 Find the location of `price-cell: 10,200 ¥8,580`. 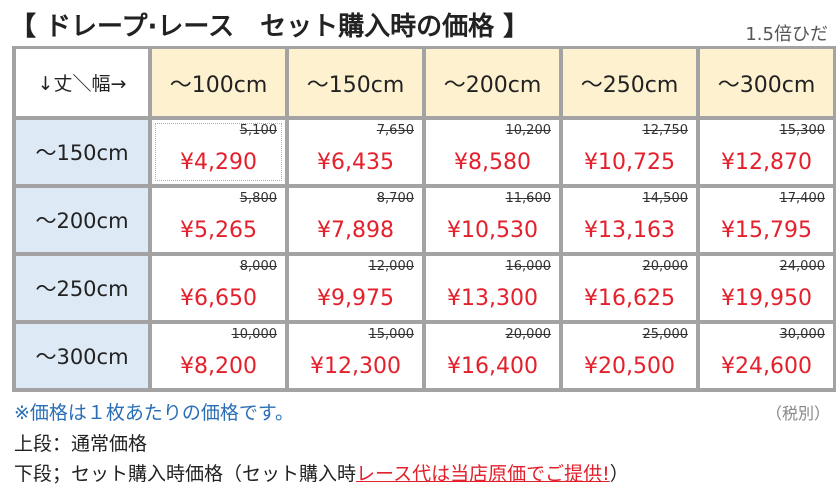

price-cell: 10,200 ¥8,580 is located at coordinates (492, 152).